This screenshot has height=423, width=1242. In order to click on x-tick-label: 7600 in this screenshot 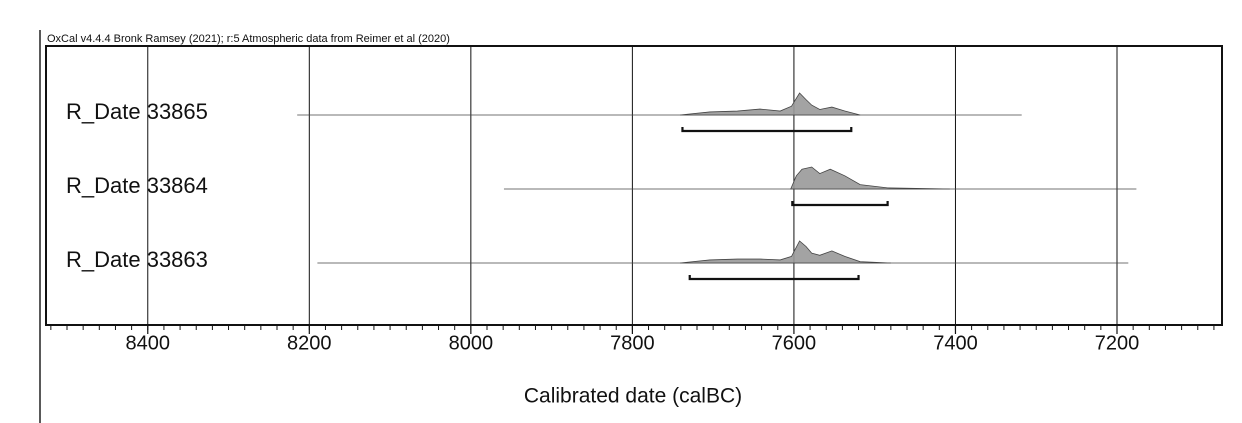, I will do `click(794, 343)`.